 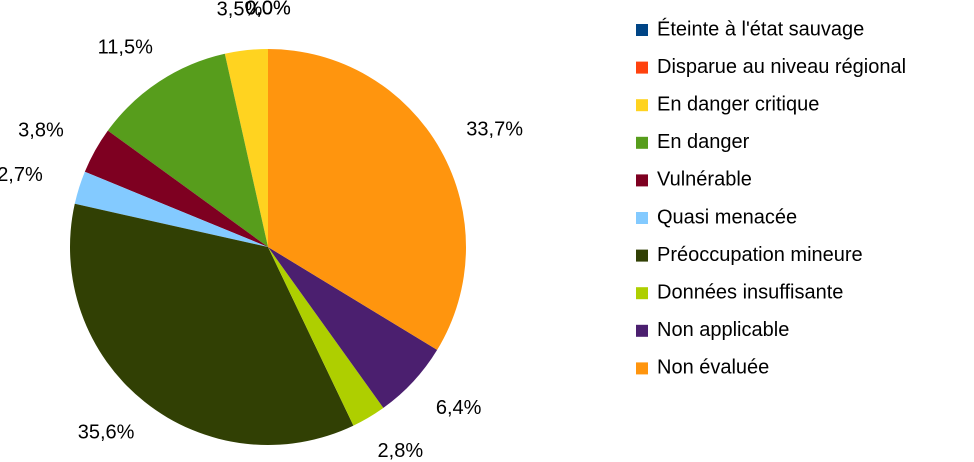 I want to click on slice-label: 2,7%, so click(x=21, y=175).